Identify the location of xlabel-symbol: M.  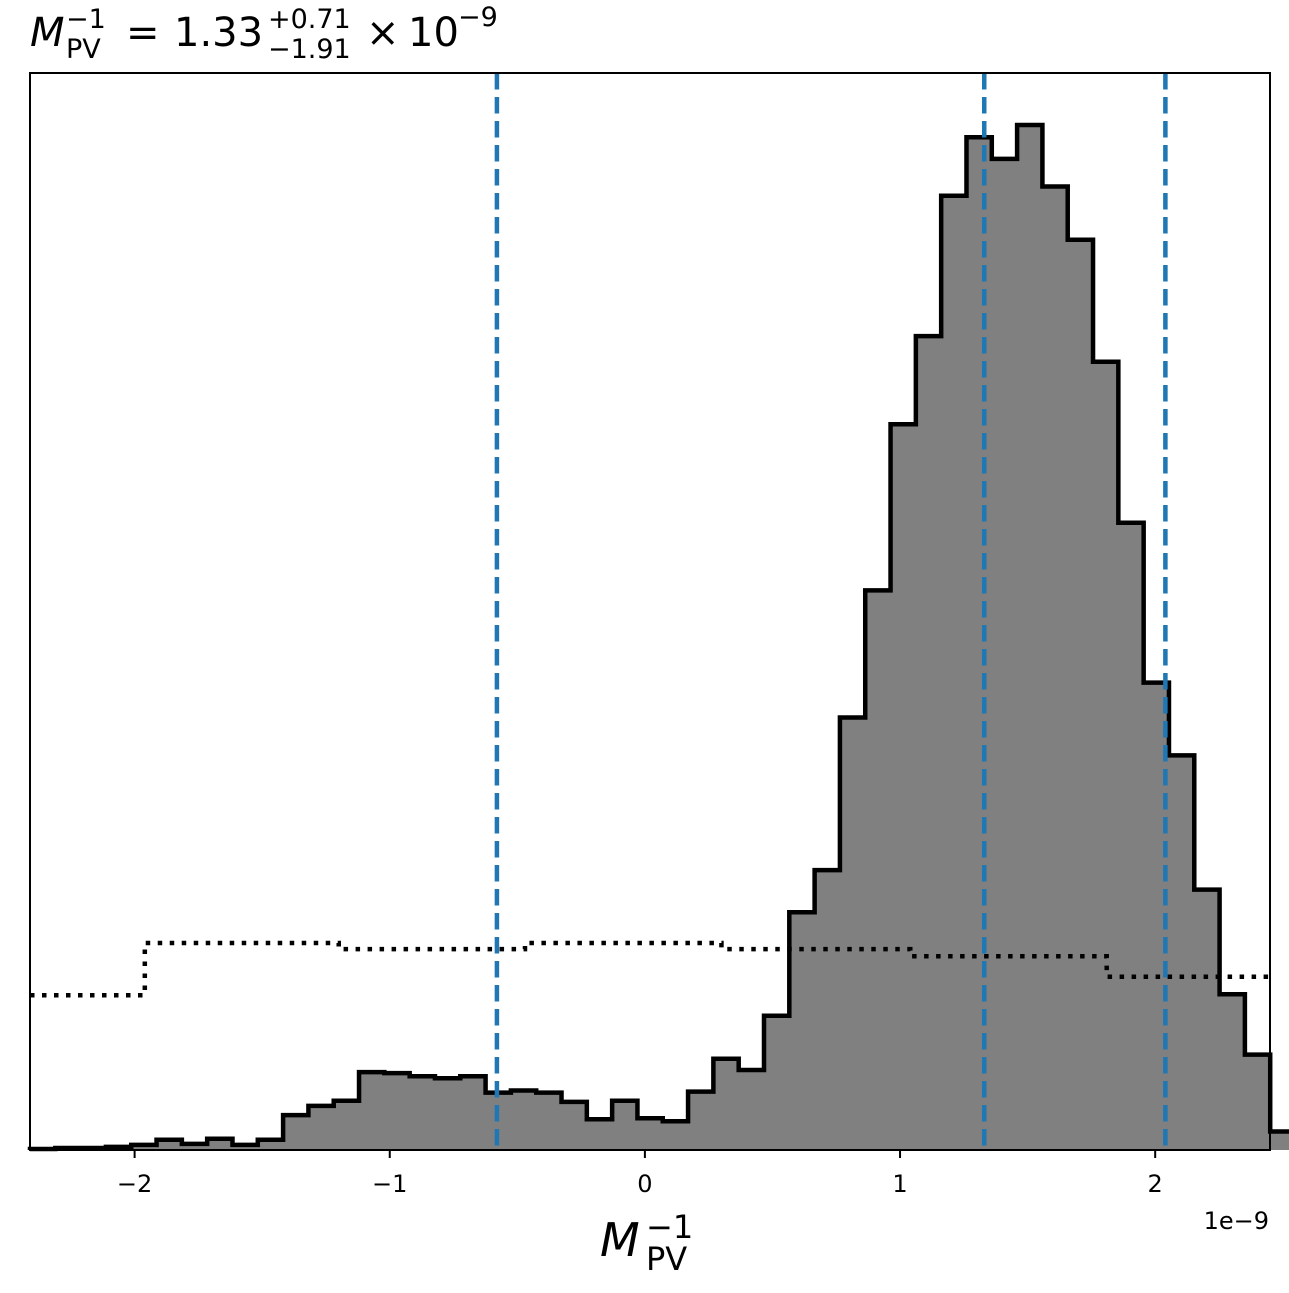
(620, 1240).